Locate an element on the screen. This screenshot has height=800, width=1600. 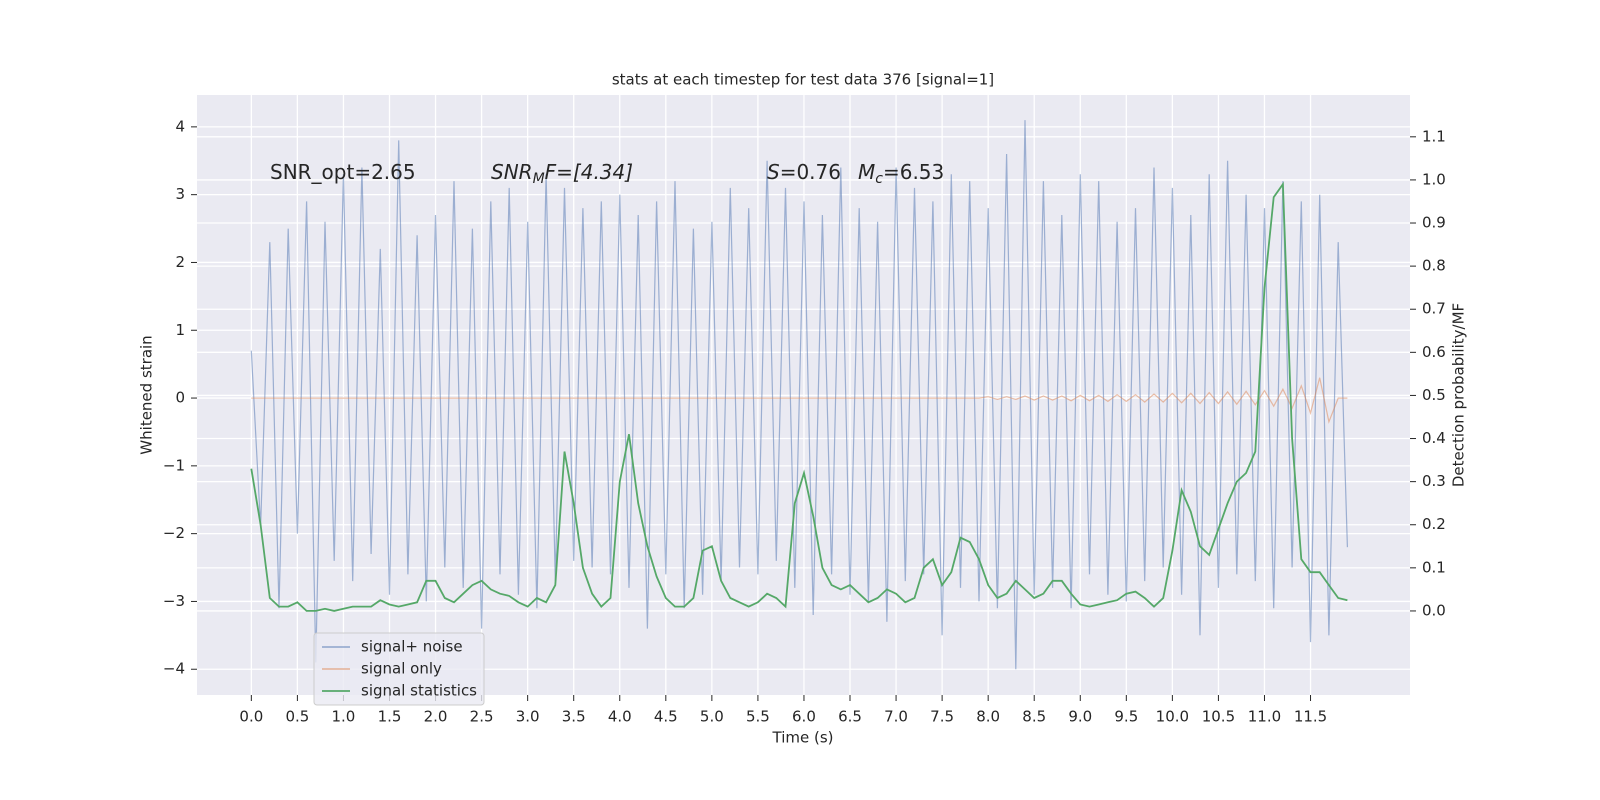
x-tick-label: 4.0 is located at coordinates (620, 717).